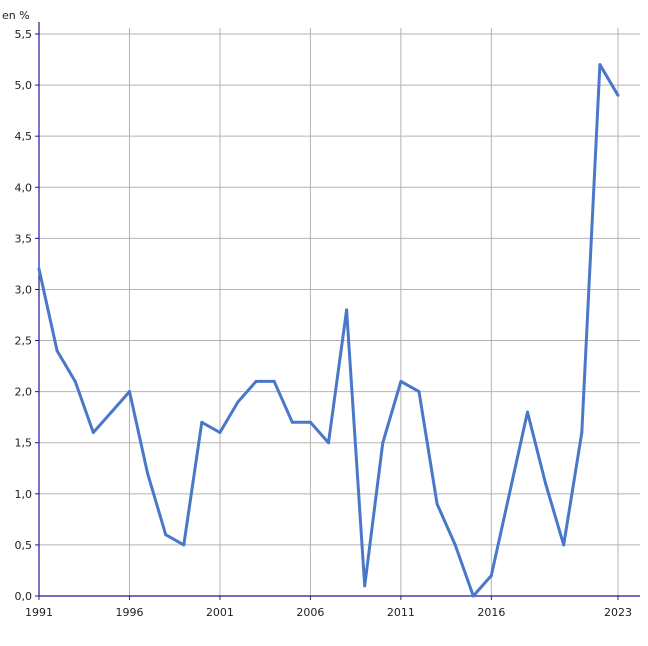 The image size is (648, 646). I want to click on y-tick-label: 0,0, so click(24, 596).